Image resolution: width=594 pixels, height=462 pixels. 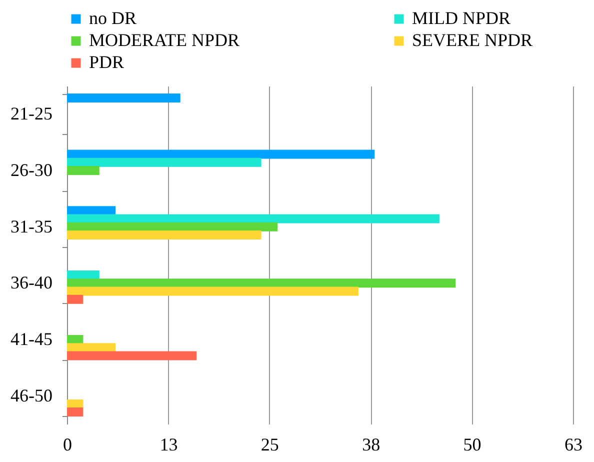 I want to click on legend-label: PDR, so click(x=106, y=62).